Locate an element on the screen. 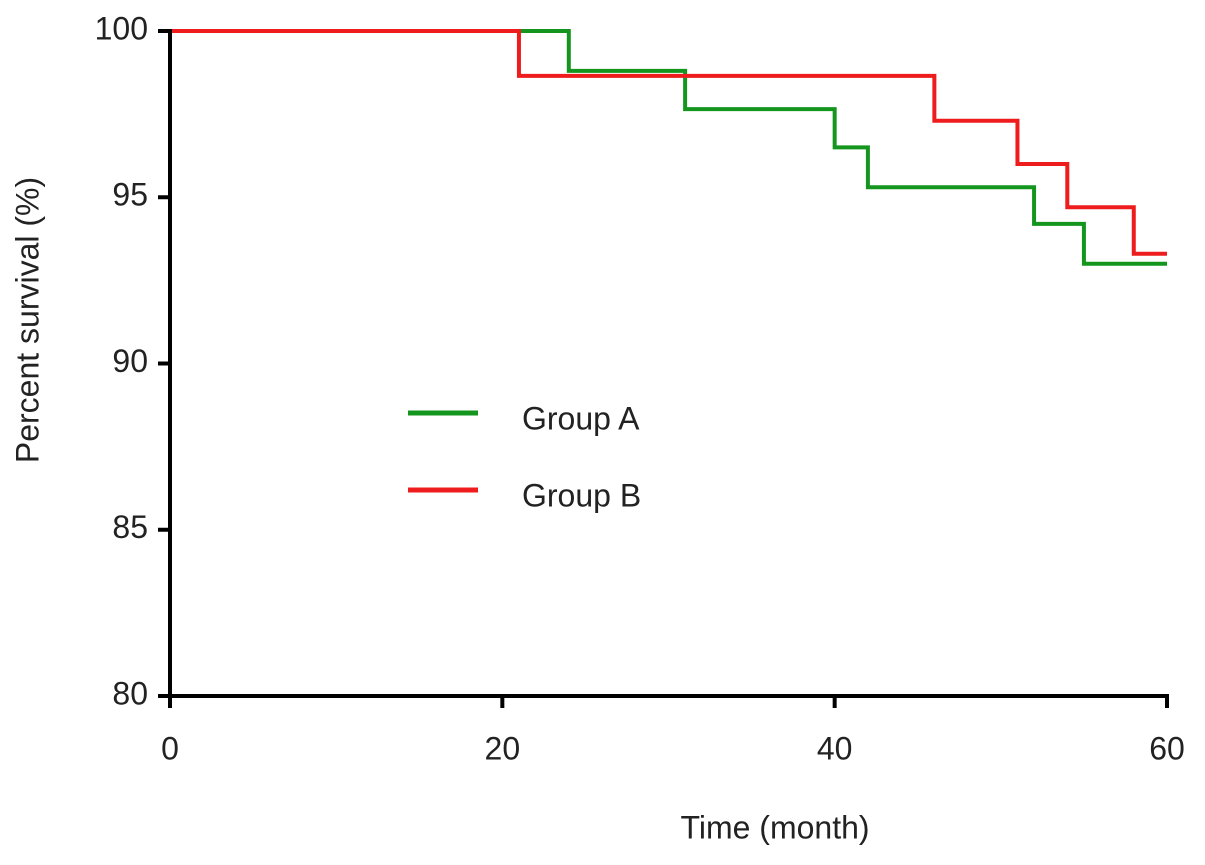 The height and width of the screenshot is (865, 1205). y-tick-label: 90 is located at coordinates (130, 361).